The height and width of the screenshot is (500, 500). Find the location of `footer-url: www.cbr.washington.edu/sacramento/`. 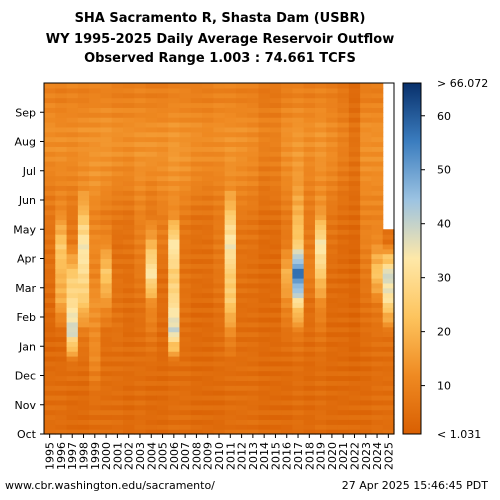

footer-url: www.cbr.washington.edu/sacramento/ is located at coordinates (110, 485).